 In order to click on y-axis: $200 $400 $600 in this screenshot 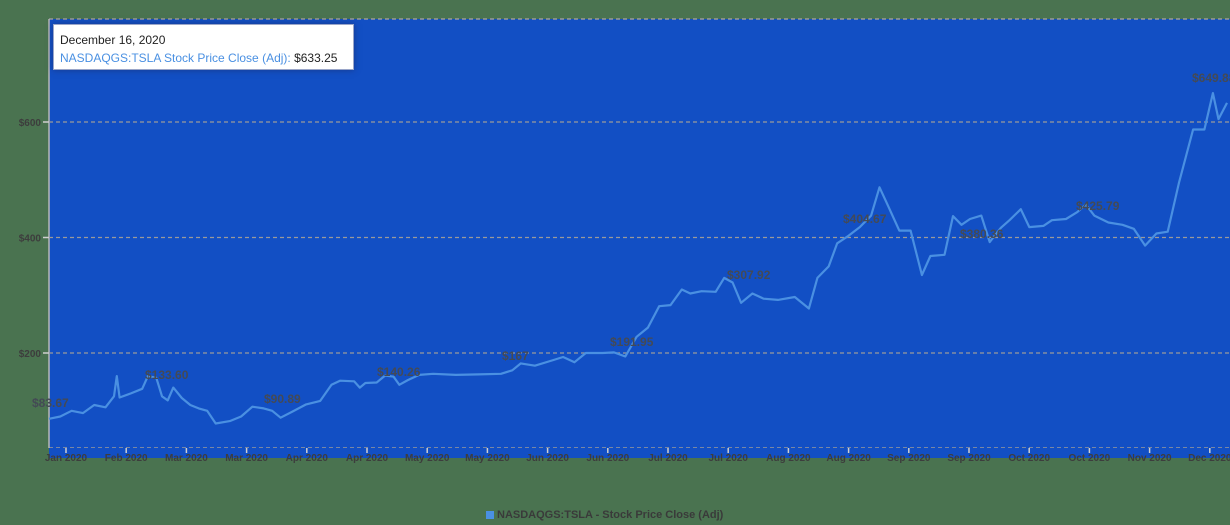, I will do `click(34, 239)`.